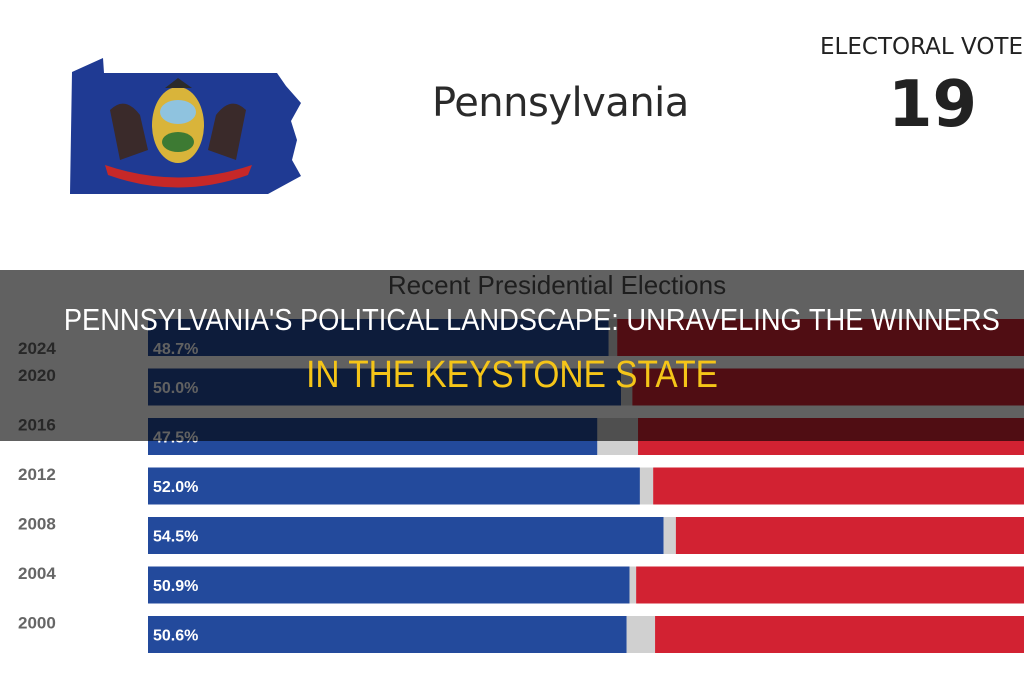  I want to click on chart-title: Recent Presidential Elections, so click(557, 285).